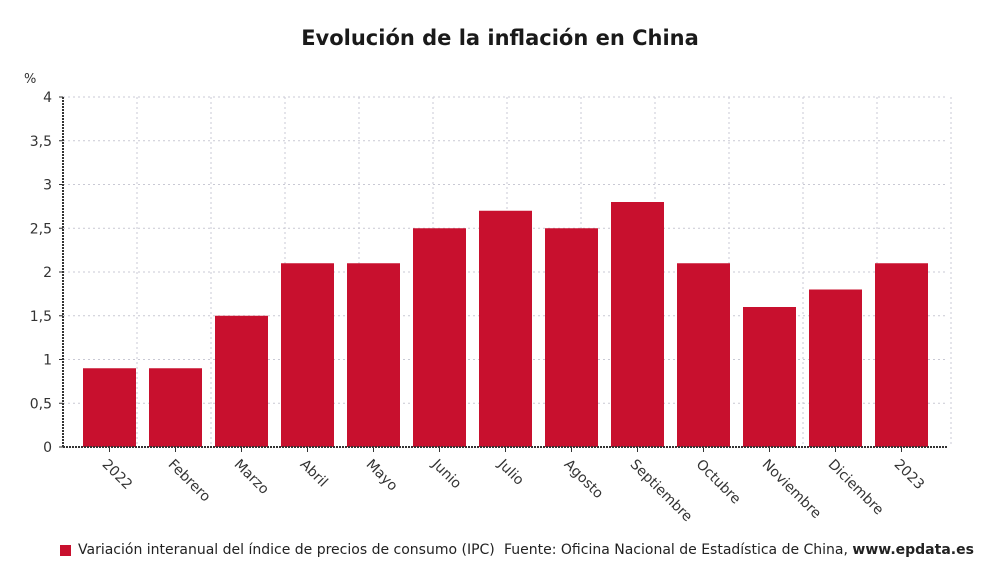 This screenshot has width=1000, height=588. What do you see at coordinates (856, 488) in the screenshot?
I see `x-tick-label: Diciembre` at bounding box center [856, 488].